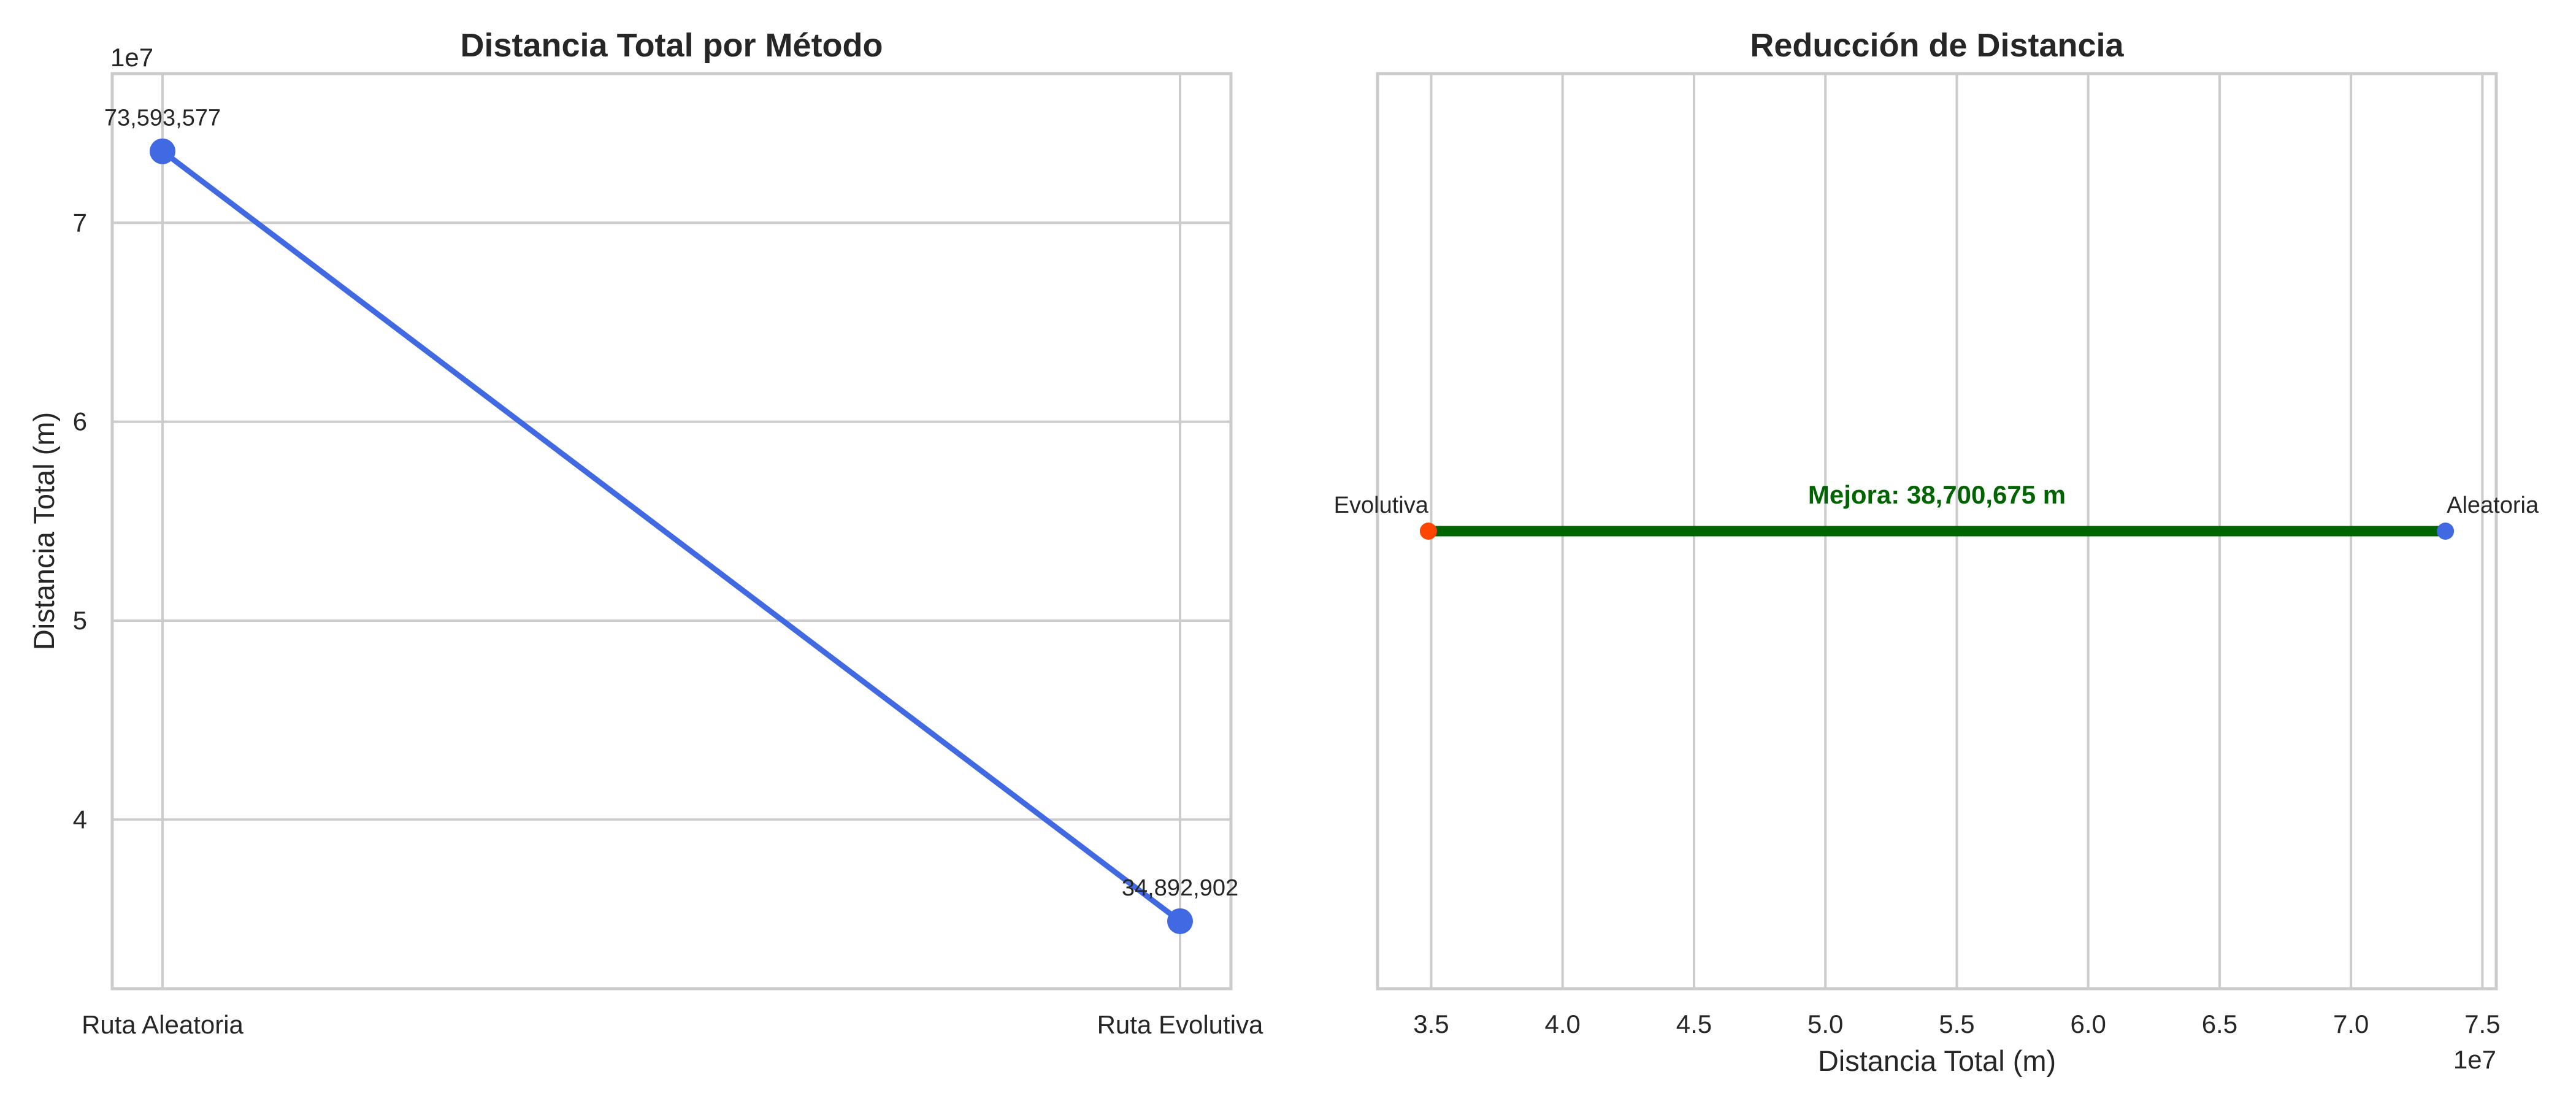  I want to click on improvement-annotation: Mejora: 38,700,675 m, so click(1937, 494).